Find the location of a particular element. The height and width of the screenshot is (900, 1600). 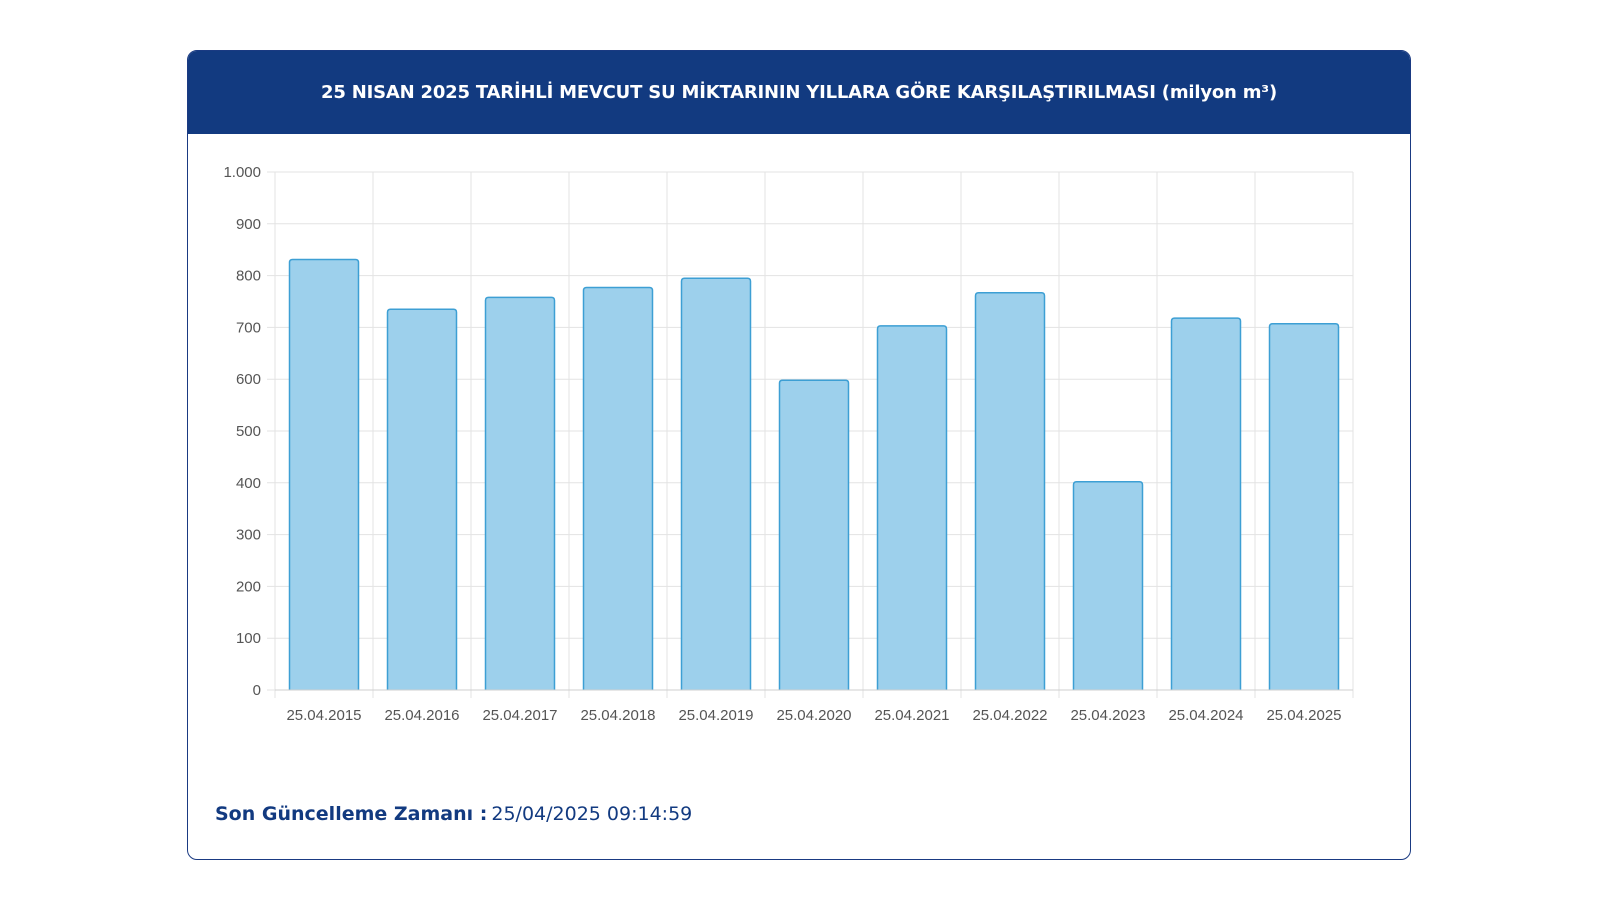

y-tick-label: 700 is located at coordinates (248, 327).